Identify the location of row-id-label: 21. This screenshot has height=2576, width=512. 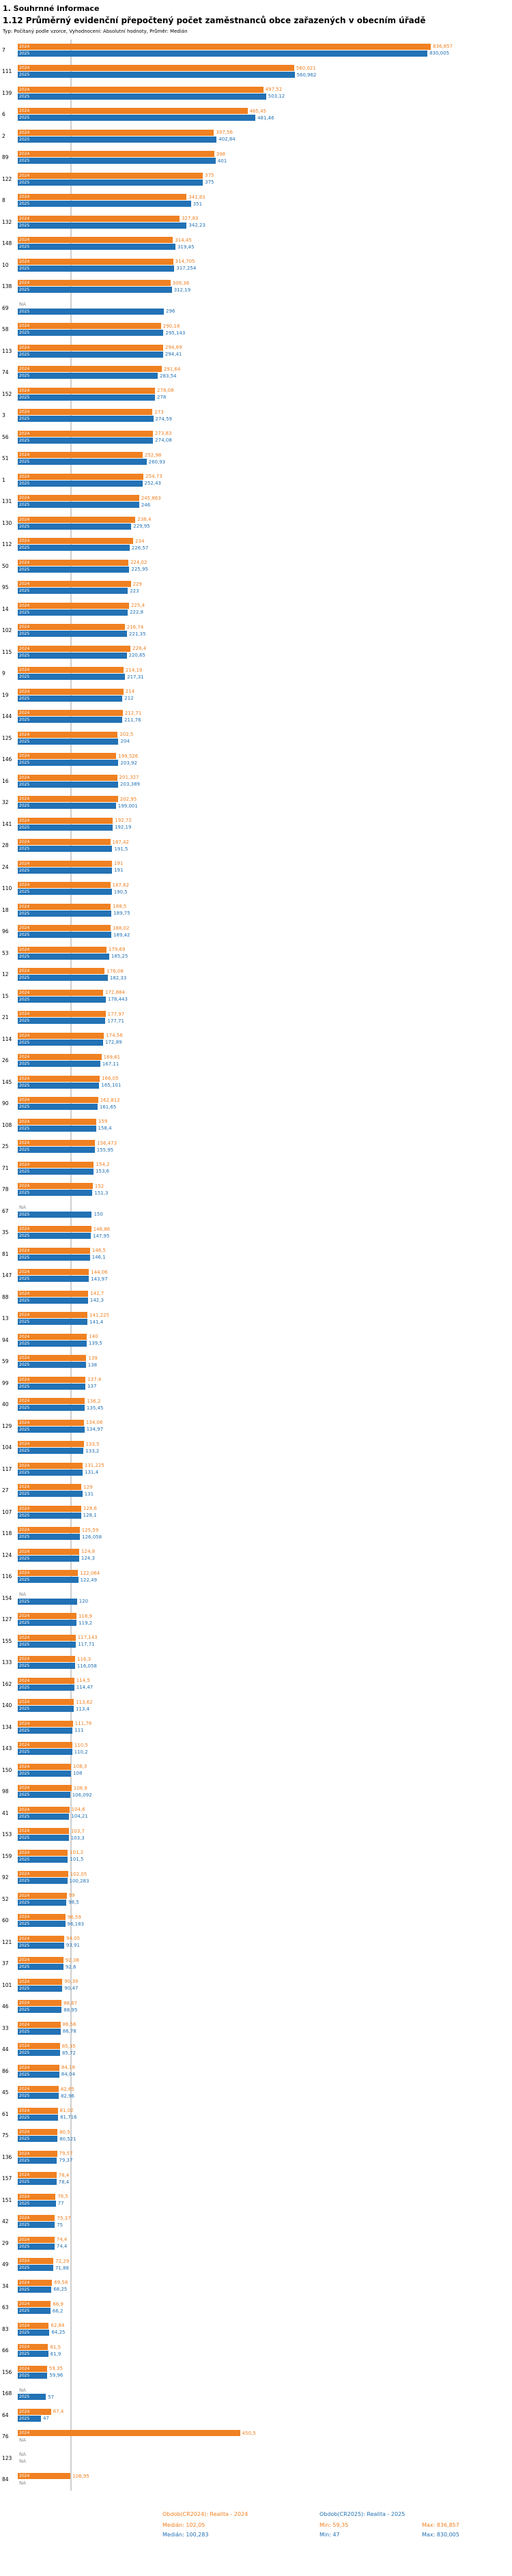
(5, 1017).